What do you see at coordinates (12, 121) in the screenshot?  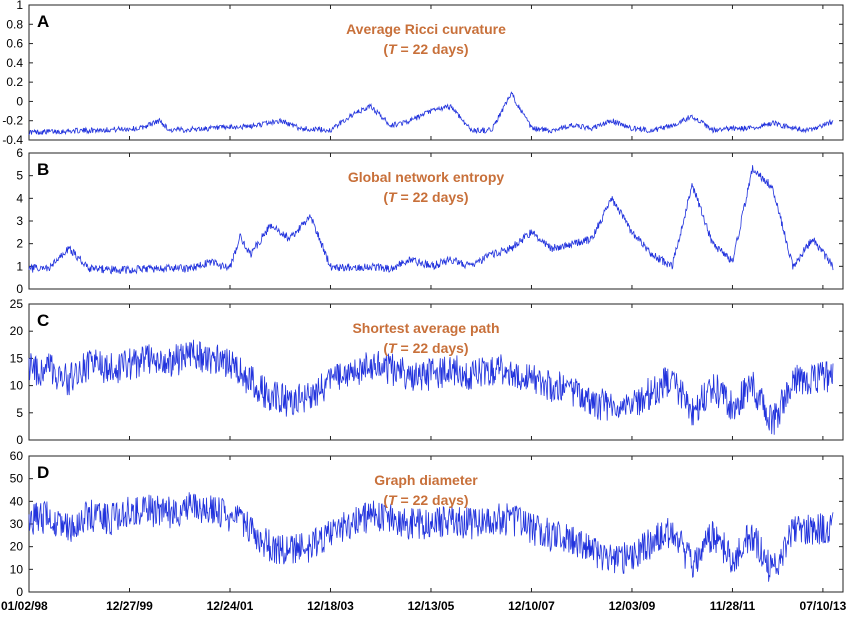 I see `y-tick-label: -0.2` at bounding box center [12, 121].